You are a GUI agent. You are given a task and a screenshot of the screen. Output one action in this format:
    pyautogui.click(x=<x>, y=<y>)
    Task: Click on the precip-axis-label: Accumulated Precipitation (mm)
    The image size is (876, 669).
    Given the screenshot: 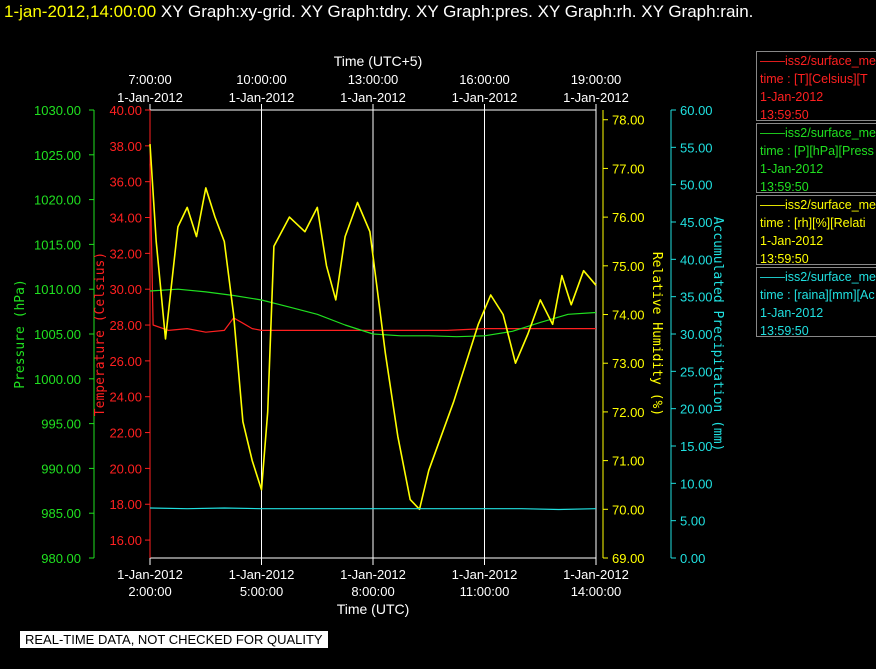 What is the action you would take?
    pyautogui.click(x=717, y=334)
    